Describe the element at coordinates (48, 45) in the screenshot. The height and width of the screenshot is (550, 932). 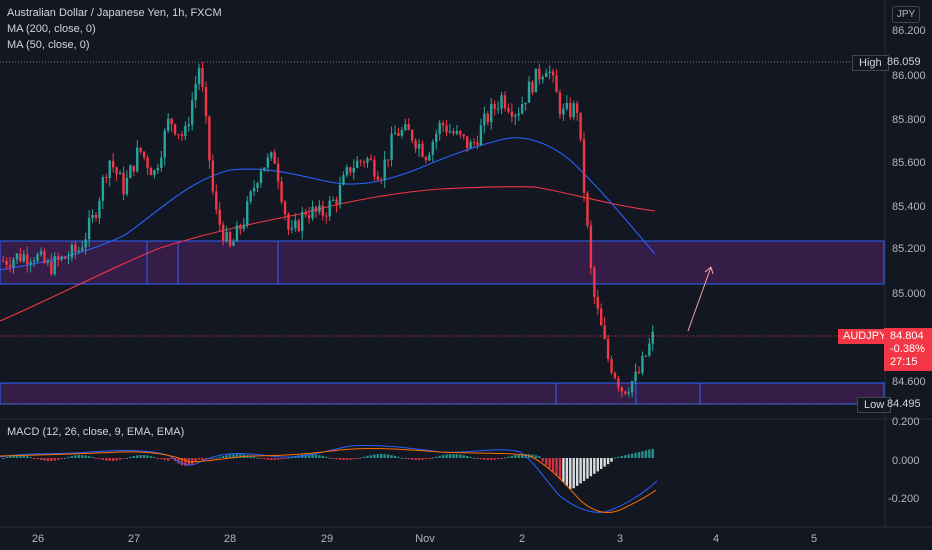
I see `ma50-legend: MA (50, close, 0)` at that location.